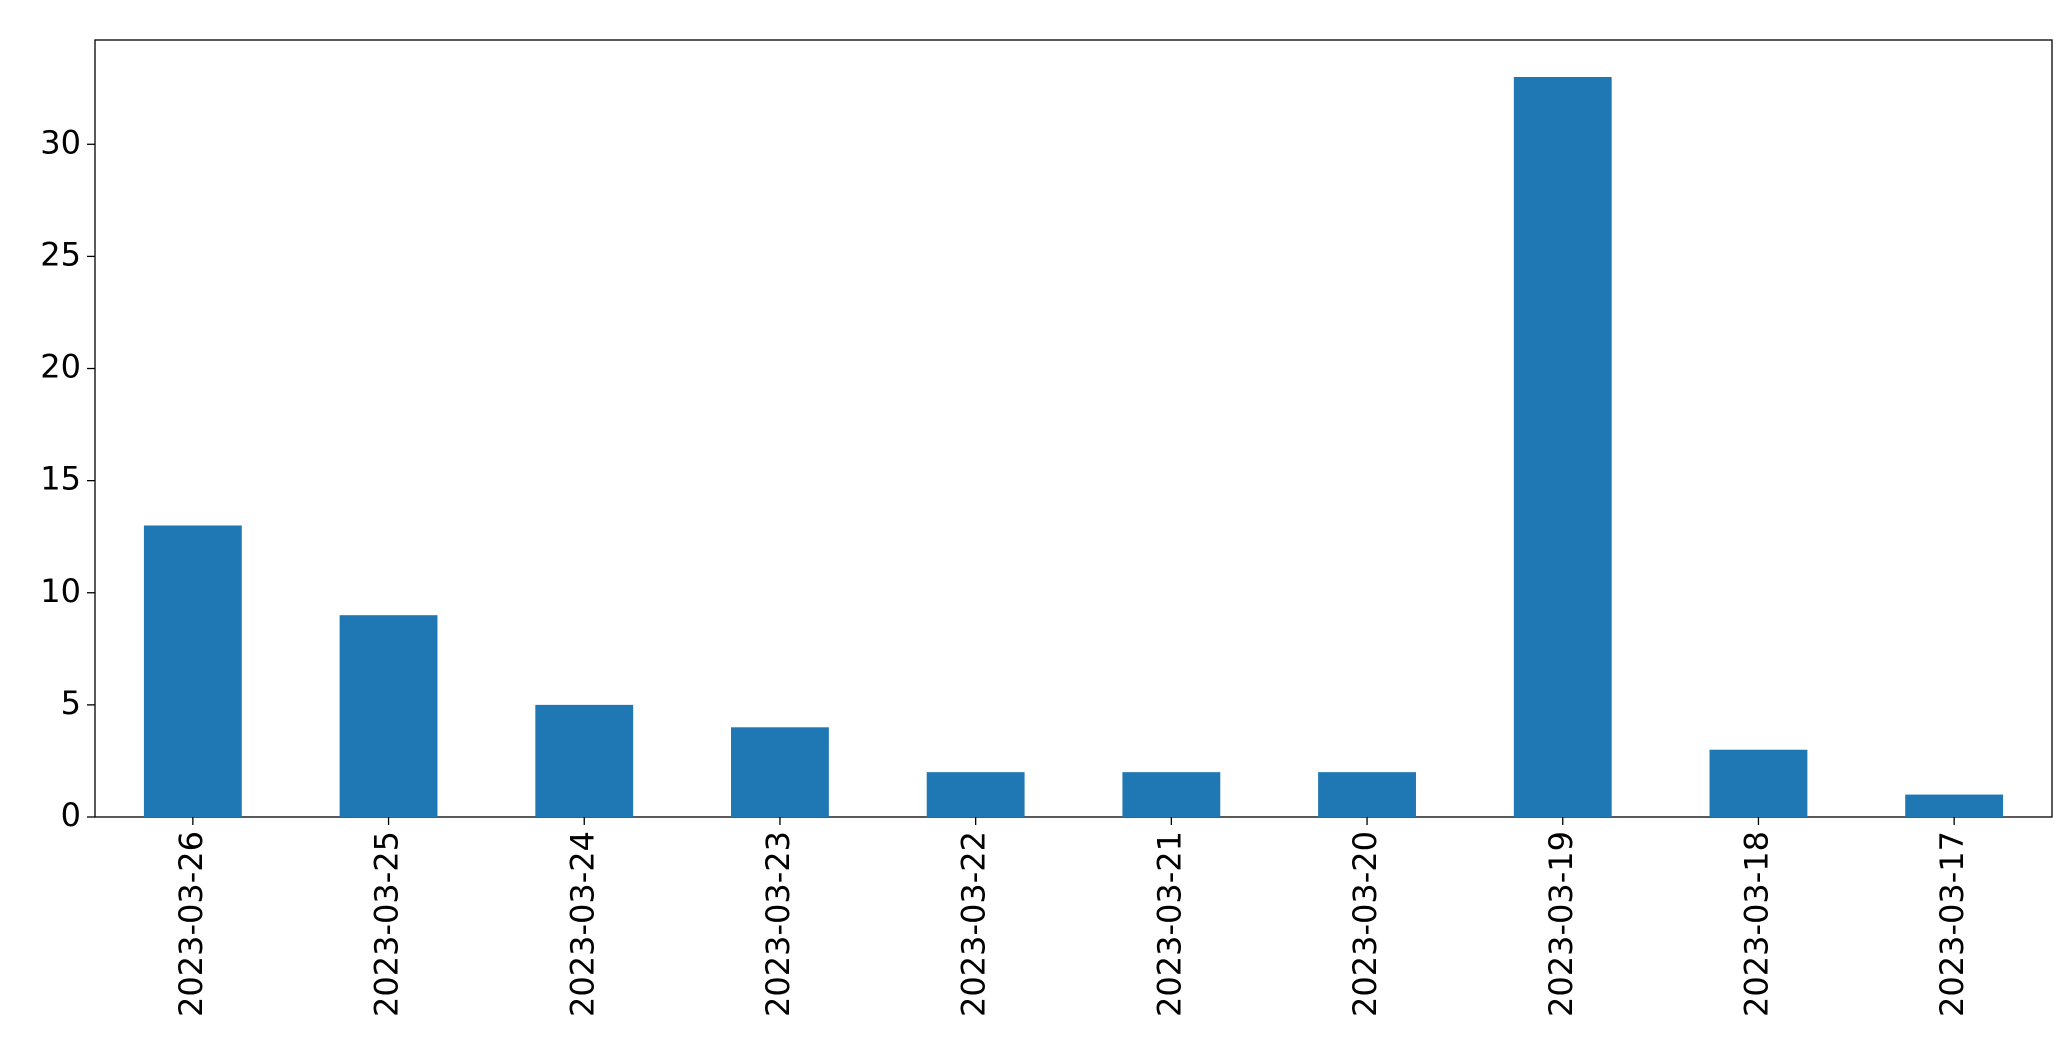  Describe the element at coordinates (1756, 924) in the screenshot. I see `x-tick-label: 2023-03-18` at that location.